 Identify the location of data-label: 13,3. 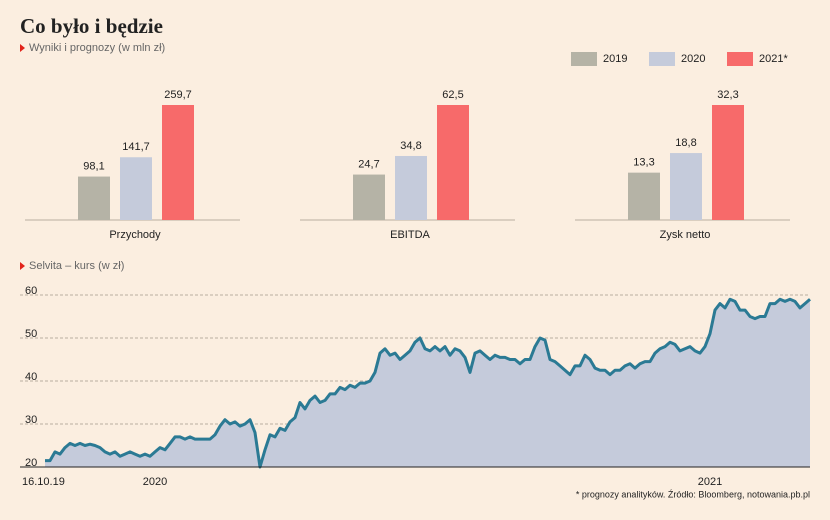
(643, 163).